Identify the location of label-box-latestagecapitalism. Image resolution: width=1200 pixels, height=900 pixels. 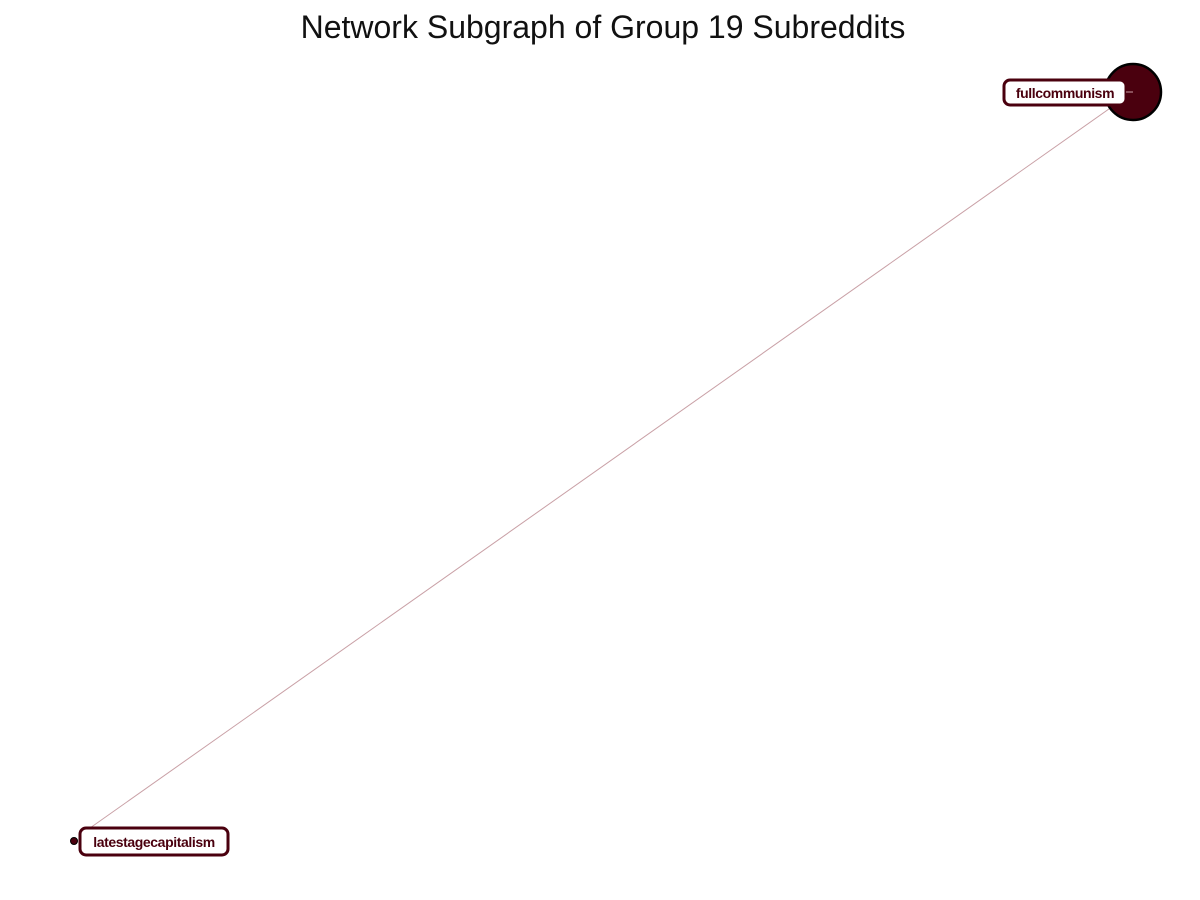
(154, 841).